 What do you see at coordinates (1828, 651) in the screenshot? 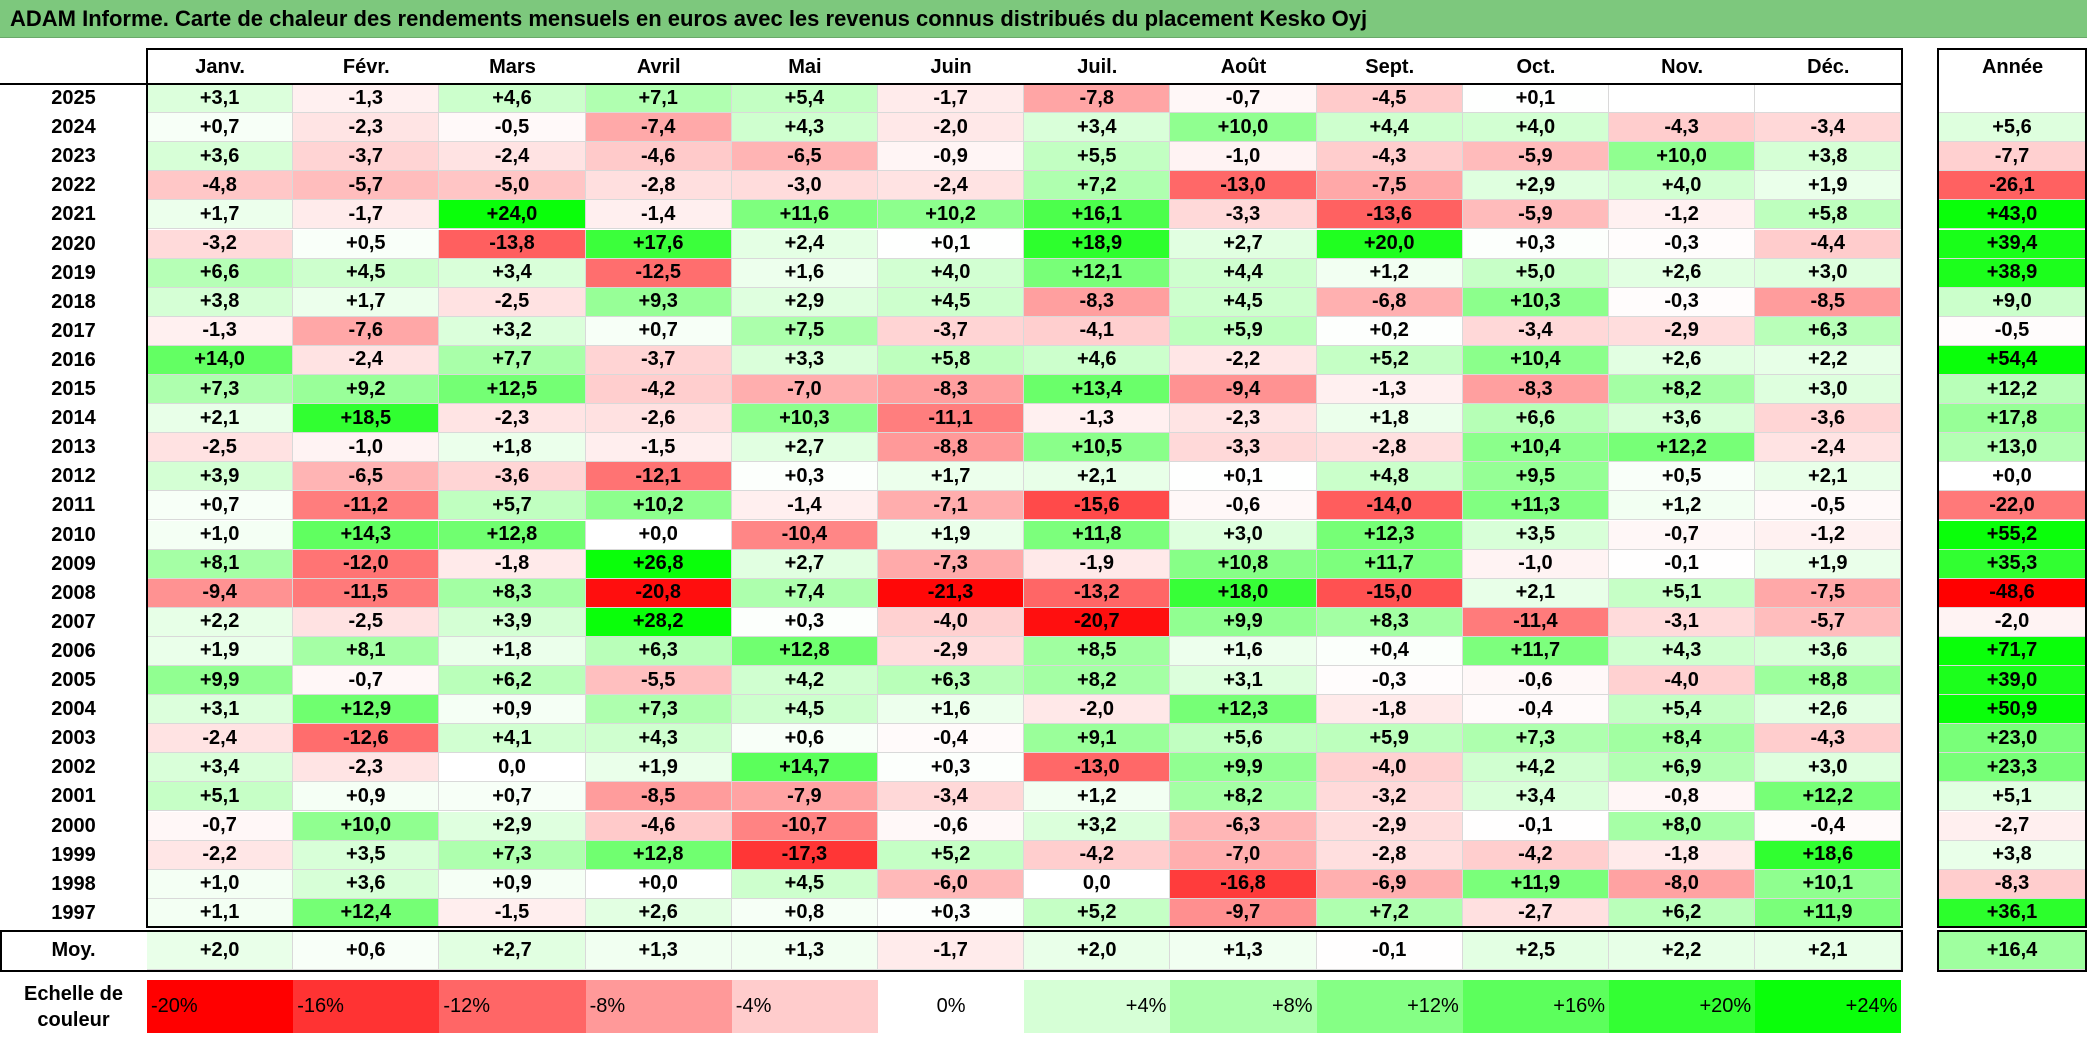
I see `heatmap-cell: +3,6` at bounding box center [1828, 651].